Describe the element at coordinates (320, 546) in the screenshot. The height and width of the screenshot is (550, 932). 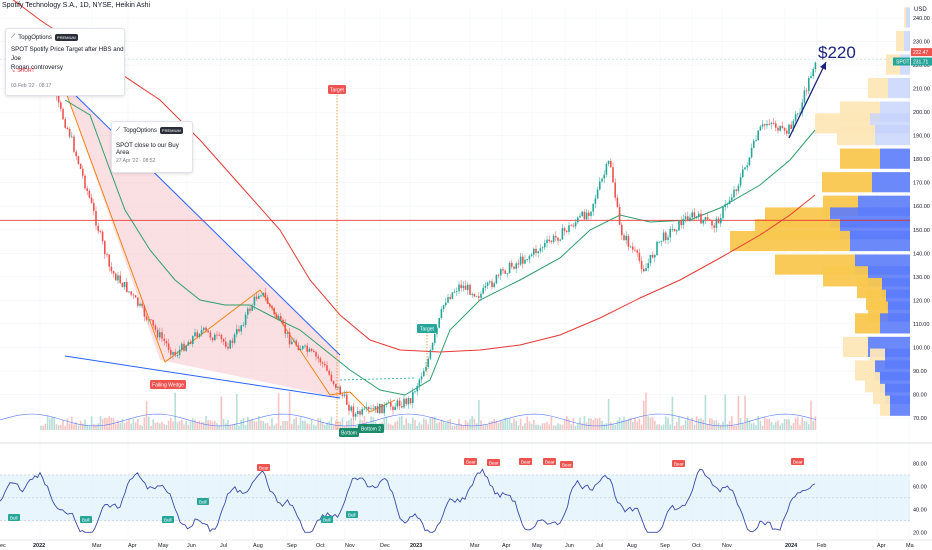
I see `time-axis-label: Oct` at that location.